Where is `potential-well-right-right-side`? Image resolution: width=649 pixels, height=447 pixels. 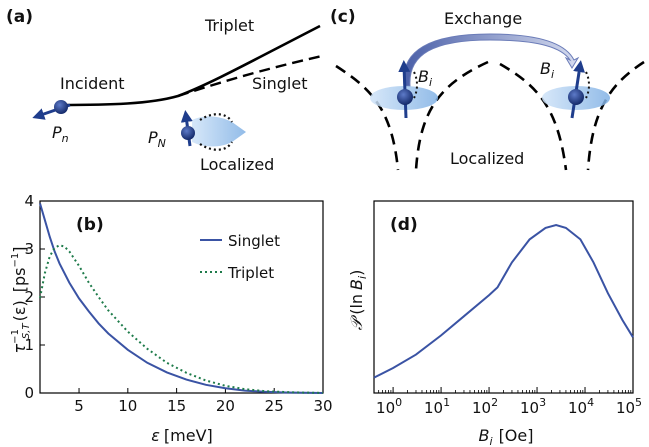 potential-well-right-right-side is located at coordinates (615, 115).